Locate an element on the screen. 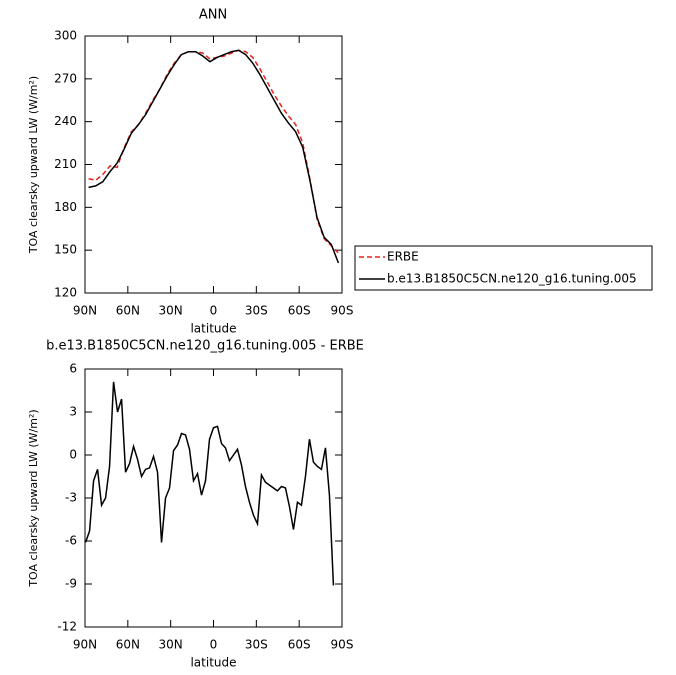  y-tick-label: 210 is located at coordinates (65, 164).